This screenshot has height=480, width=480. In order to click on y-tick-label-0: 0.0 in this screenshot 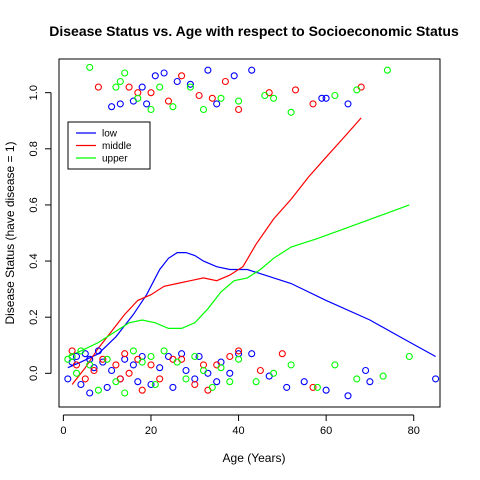, I will do `click(34, 373)`.